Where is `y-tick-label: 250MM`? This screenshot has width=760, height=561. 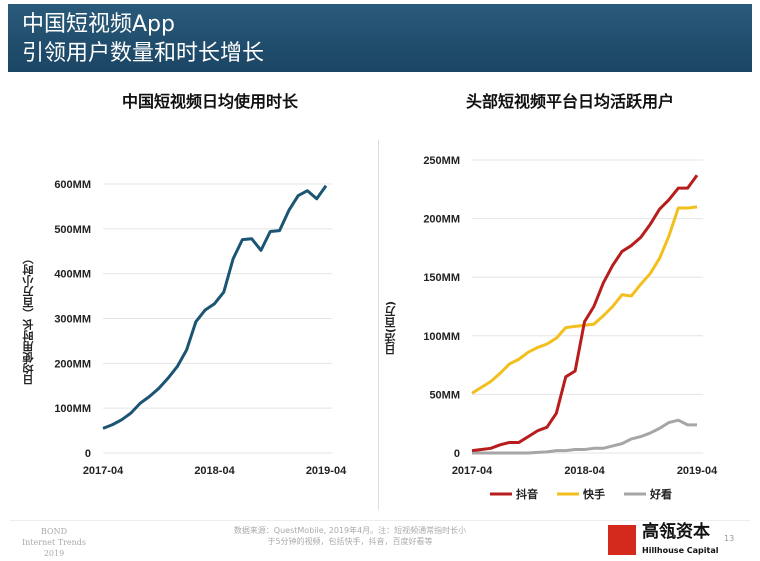
y-tick-label: 250MM is located at coordinates (441, 161).